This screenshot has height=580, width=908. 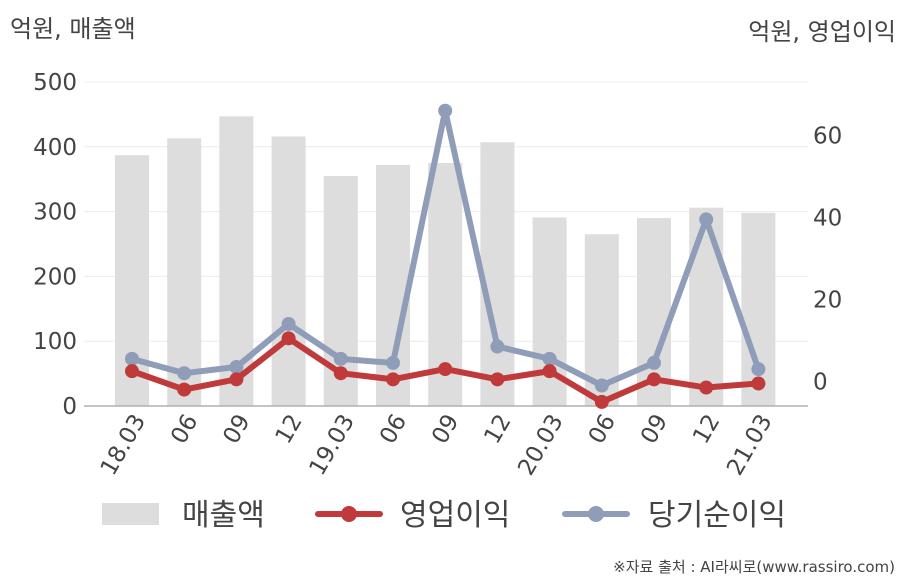 What do you see at coordinates (223, 515) in the screenshot?
I see `legend-label: 매출액` at bounding box center [223, 515].